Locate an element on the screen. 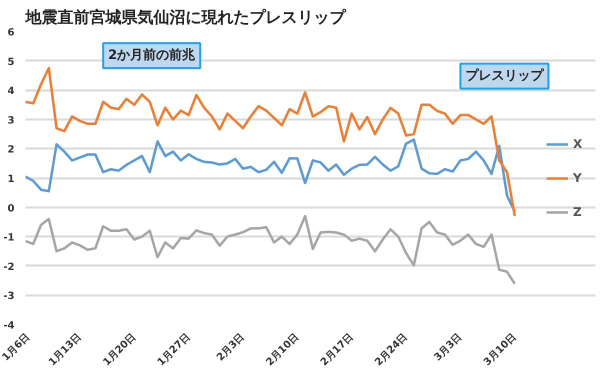 The image size is (603, 375). x-tick-label: 2月10日 is located at coordinates (283, 350).